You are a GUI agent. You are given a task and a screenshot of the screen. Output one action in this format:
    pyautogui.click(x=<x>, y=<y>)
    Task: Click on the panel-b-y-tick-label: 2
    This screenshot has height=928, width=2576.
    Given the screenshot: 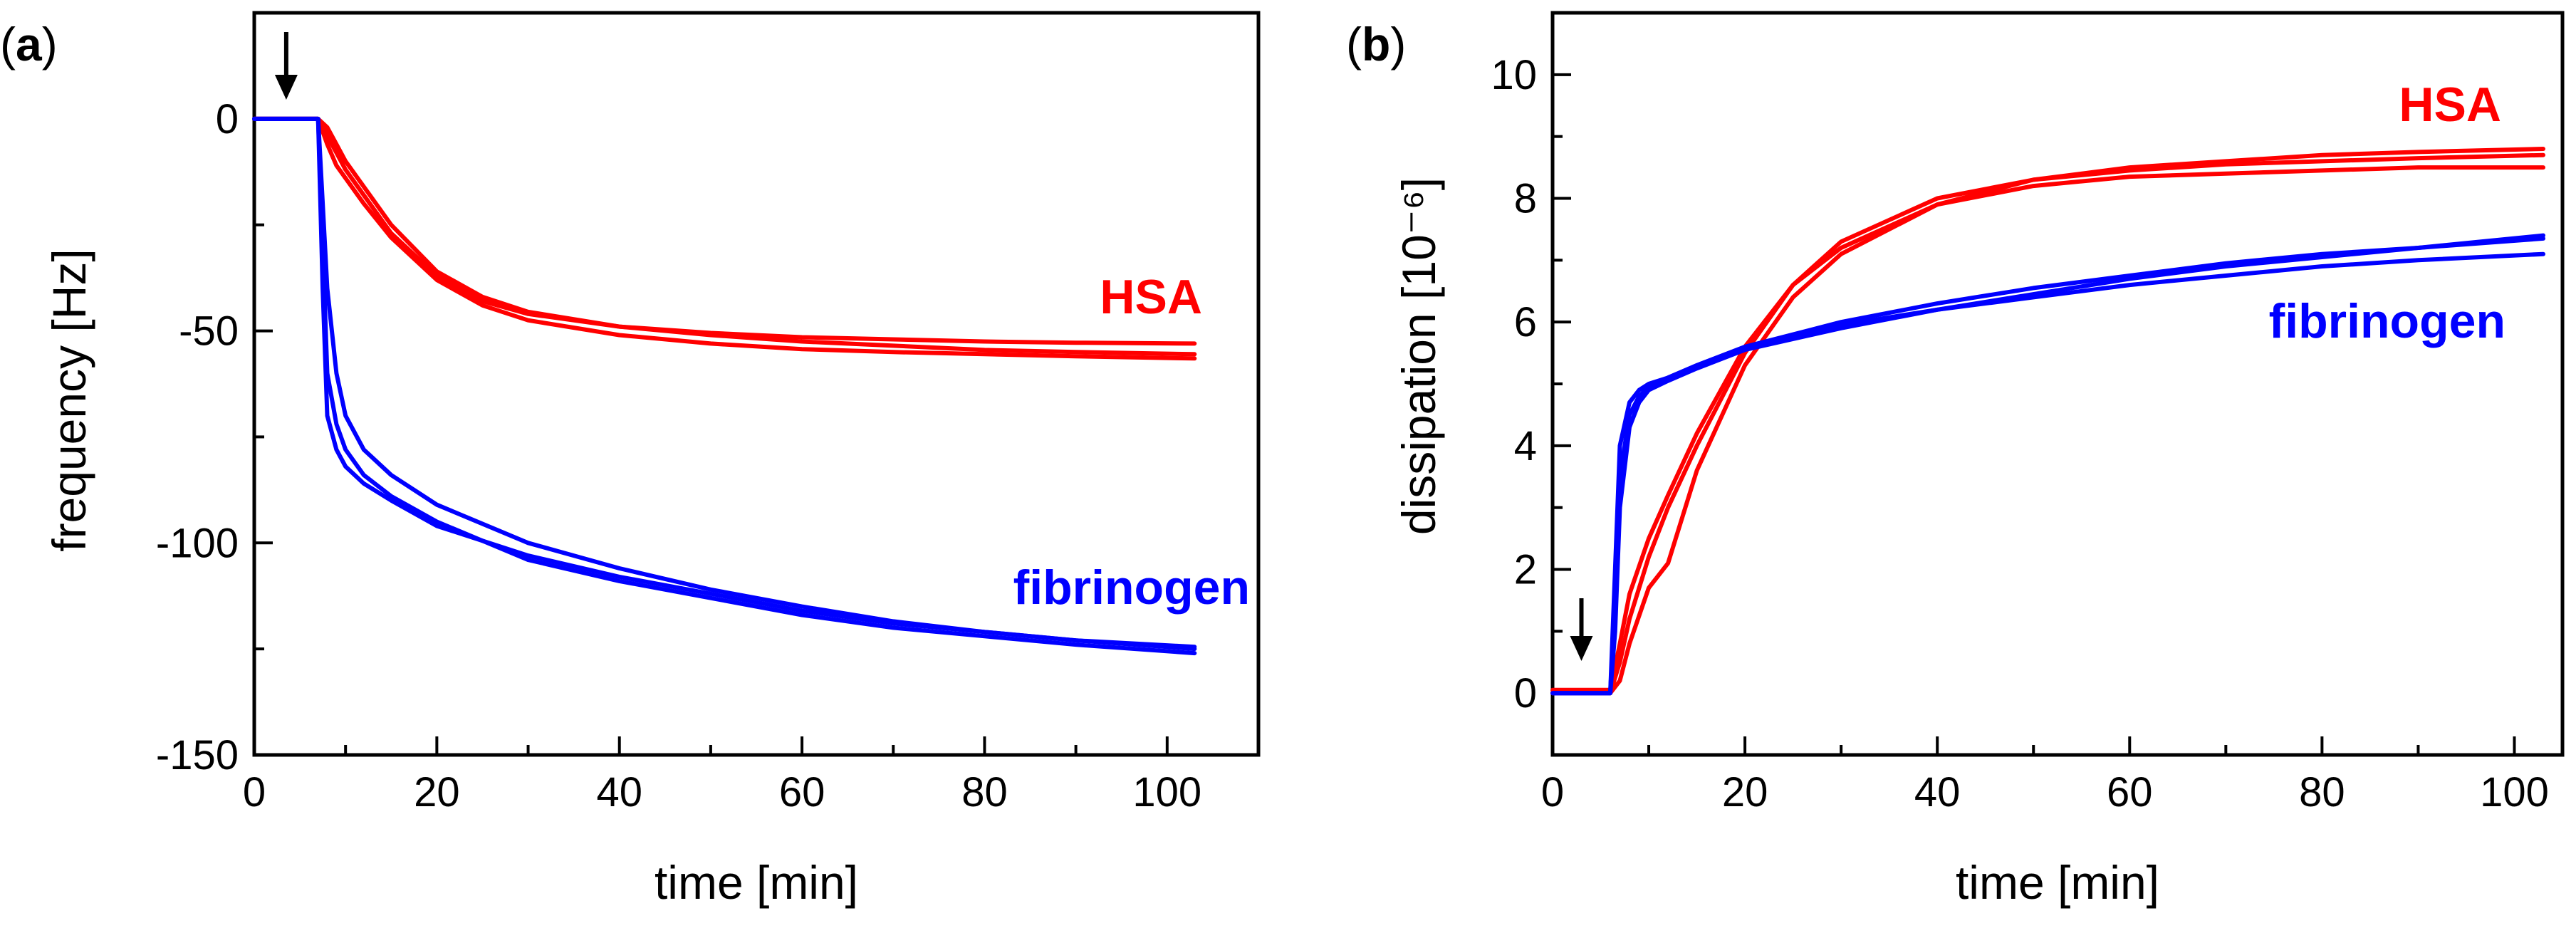 What is the action you would take?
    pyautogui.click(x=1525, y=570)
    